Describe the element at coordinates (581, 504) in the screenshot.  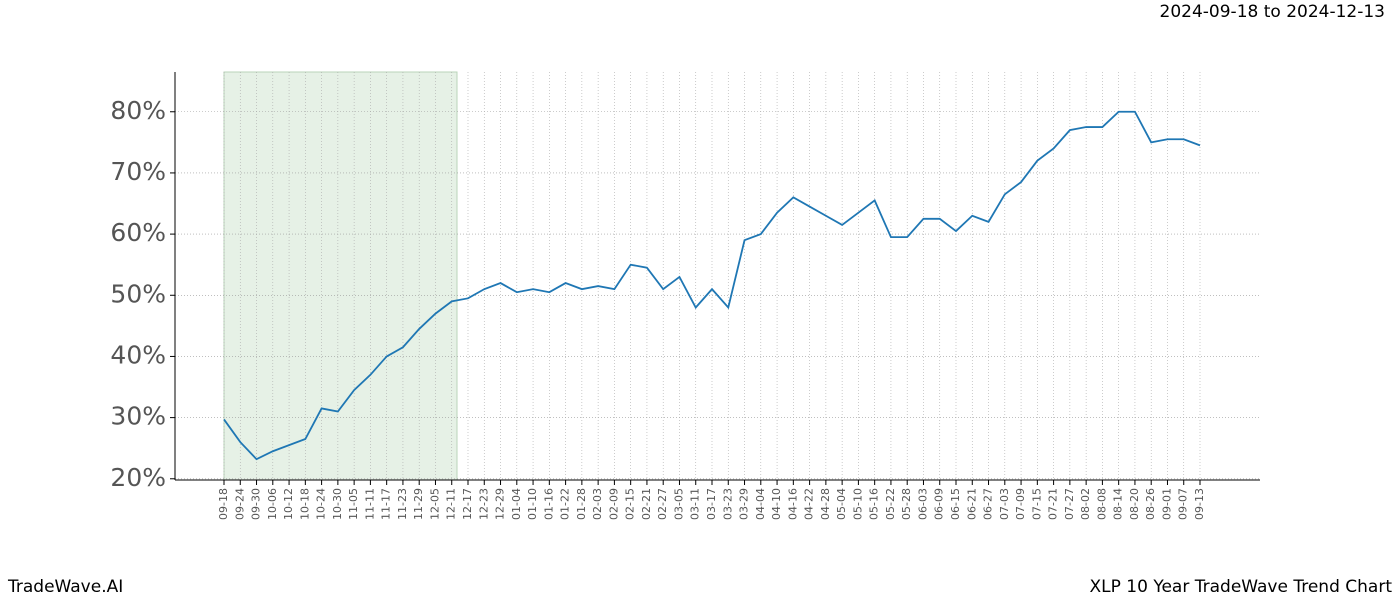
I see `x-tick-label: 01-28` at that location.